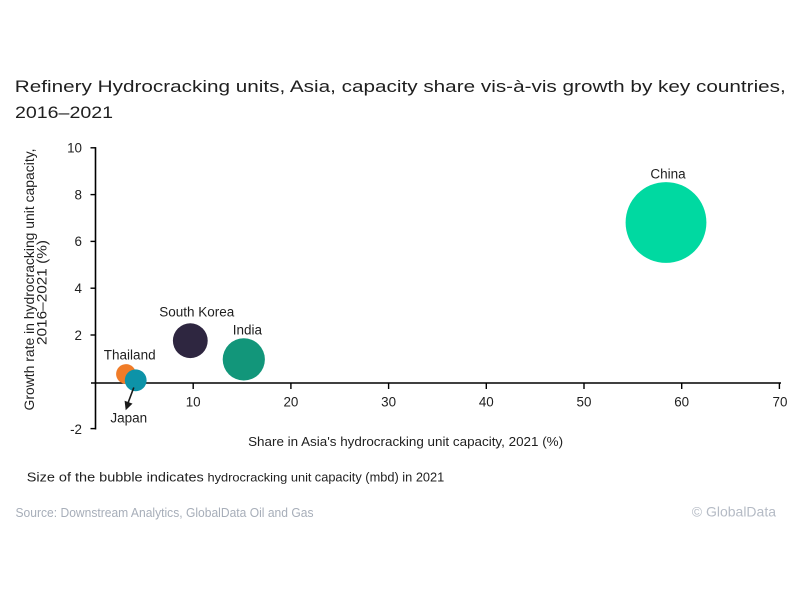 This screenshot has width=800, height=600. Describe the element at coordinates (584, 402) in the screenshot. I see `svg-text: 50` at that location.